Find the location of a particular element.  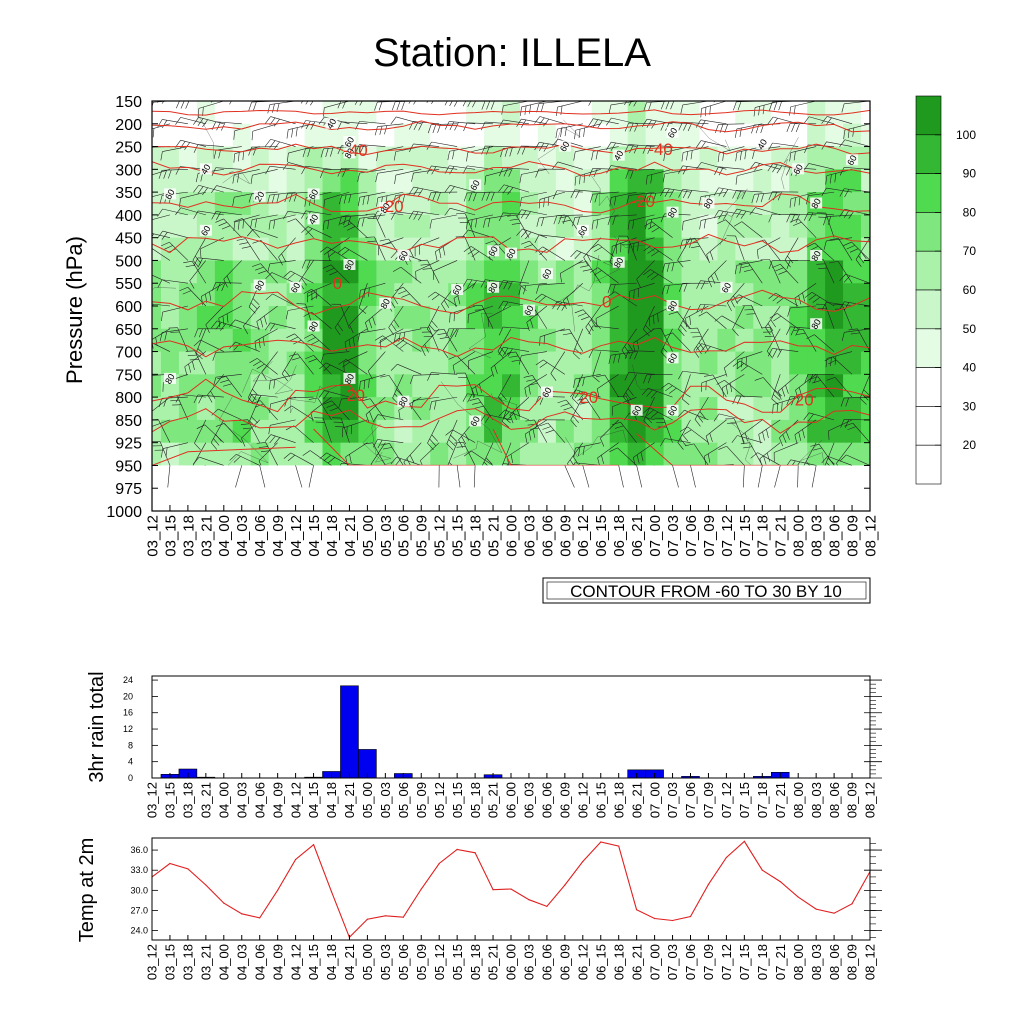

rain-axis-label: 3hr rain total is located at coordinates (97, 726).